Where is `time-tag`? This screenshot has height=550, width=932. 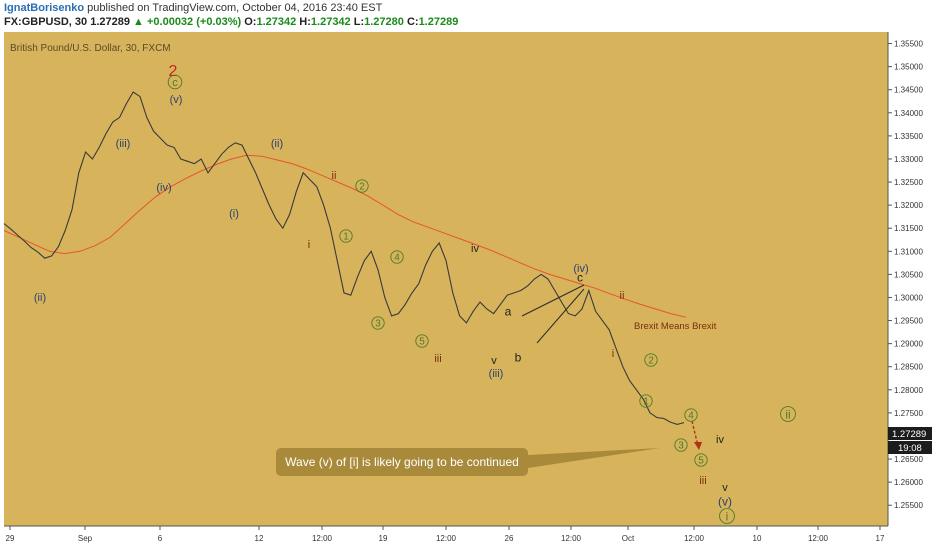 time-tag is located at coordinates (910, 447).